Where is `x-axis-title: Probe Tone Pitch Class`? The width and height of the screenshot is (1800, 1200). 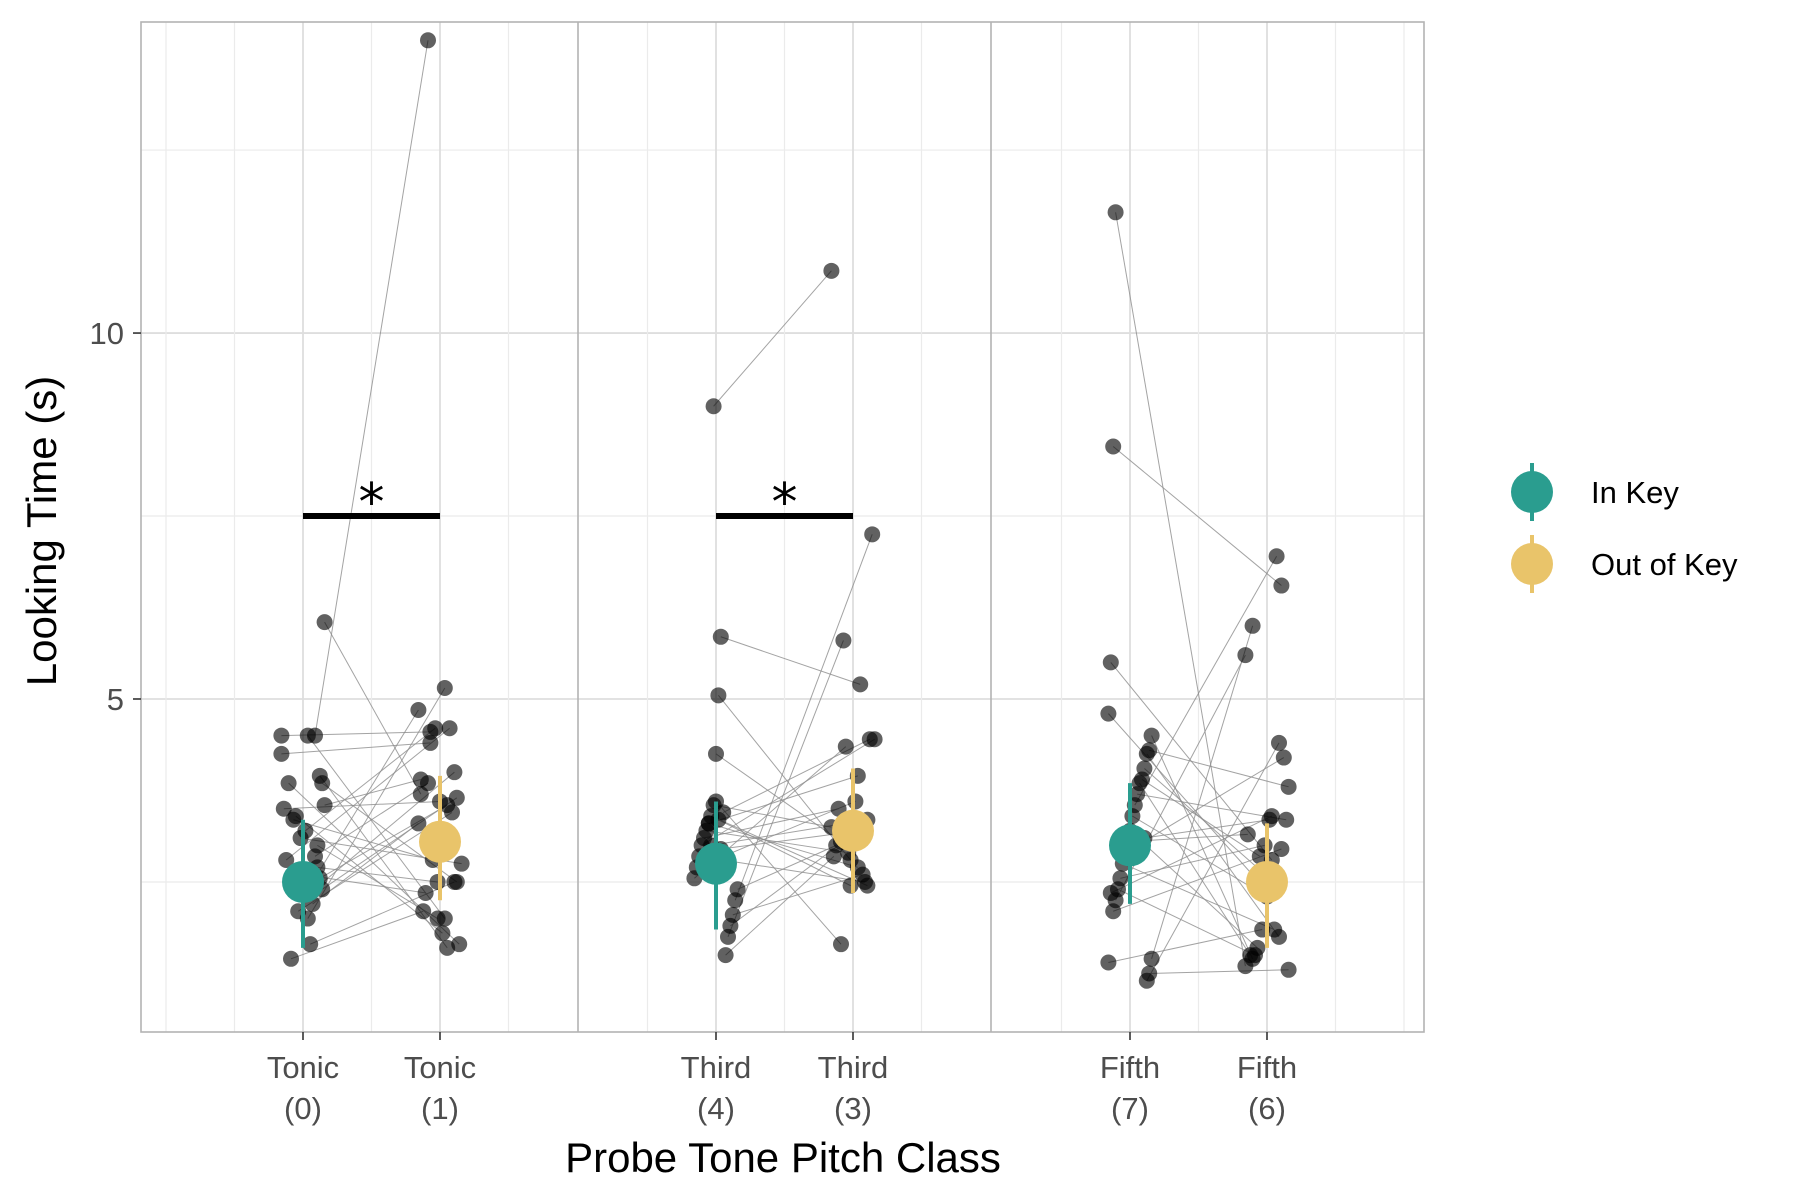 x-axis-title: Probe Tone Pitch Class is located at coordinates (783, 1157).